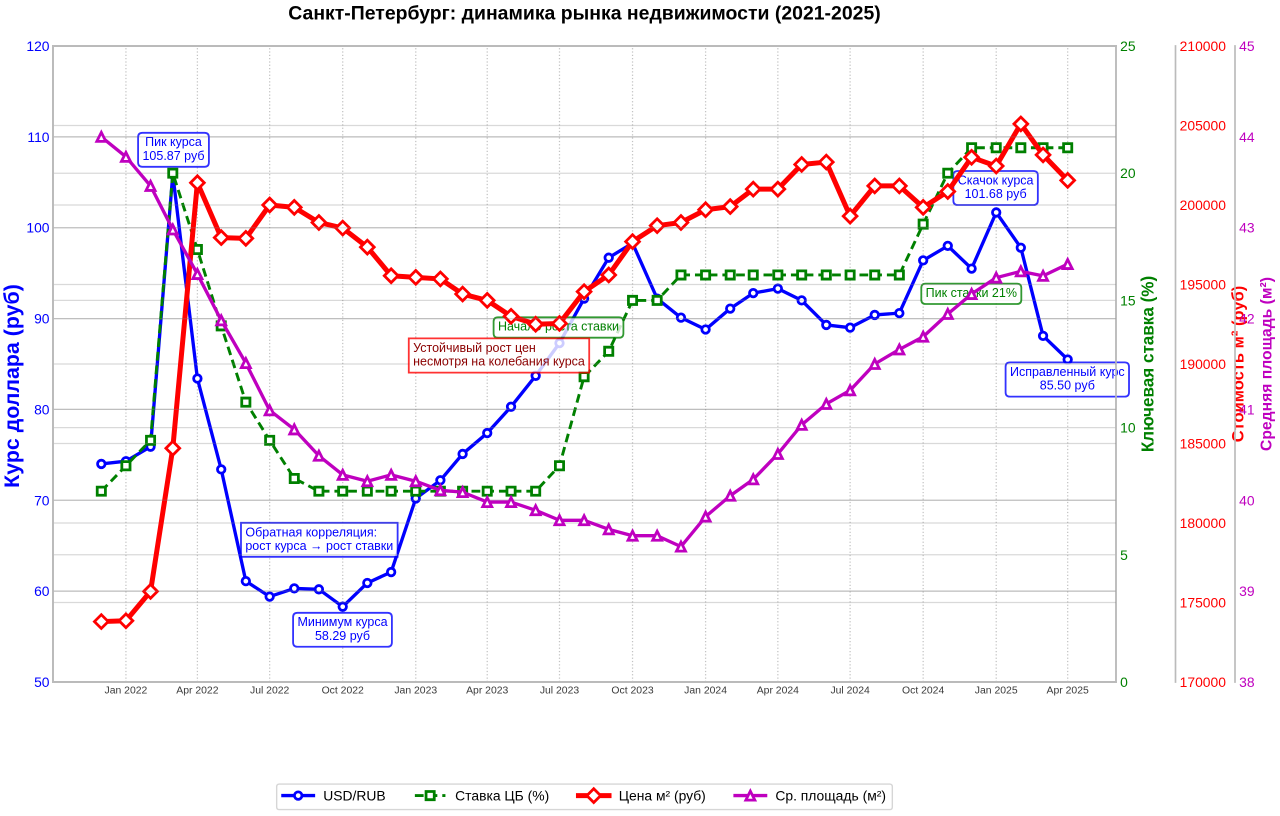 The height and width of the screenshot is (816, 1280). What do you see at coordinates (42, 591) in the screenshot?
I see `svg-text: 60` at bounding box center [42, 591].